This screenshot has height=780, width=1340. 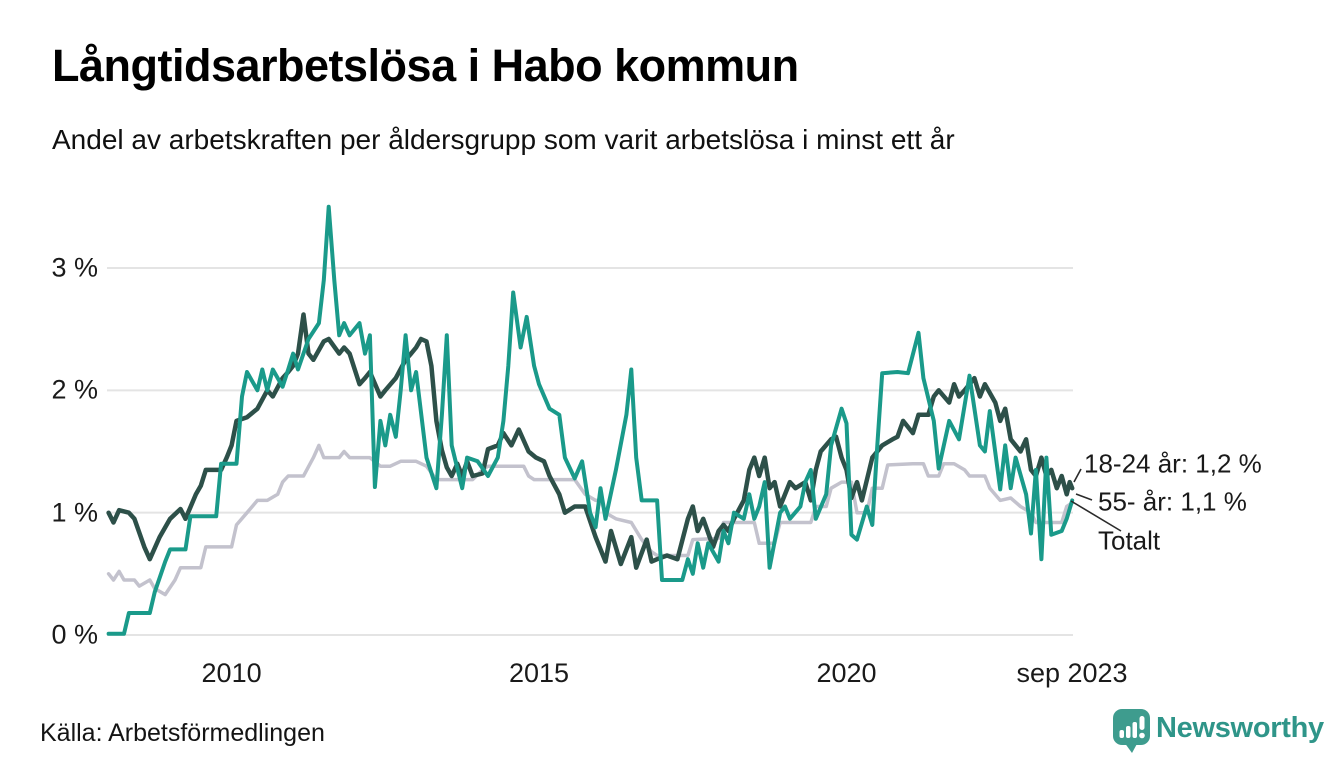 What do you see at coordinates (74, 634) in the screenshot?
I see `y-tick-label: 0 %` at bounding box center [74, 634].